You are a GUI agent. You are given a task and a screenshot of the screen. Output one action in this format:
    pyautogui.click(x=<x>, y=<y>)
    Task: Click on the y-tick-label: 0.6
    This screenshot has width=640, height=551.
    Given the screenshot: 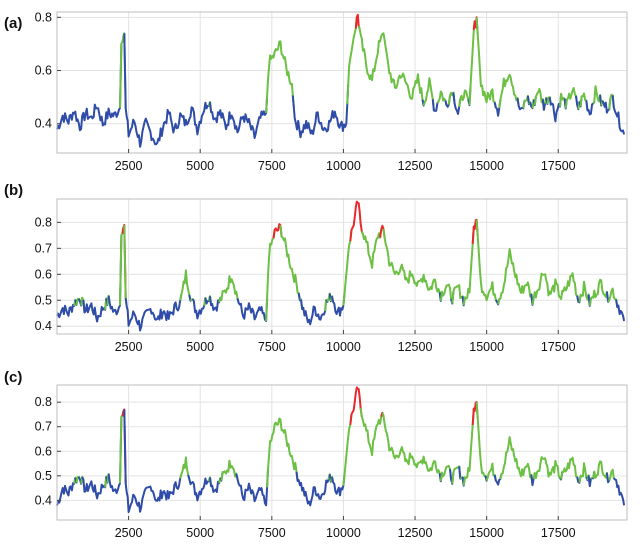 What is the action you would take?
    pyautogui.click(x=43, y=71)
    